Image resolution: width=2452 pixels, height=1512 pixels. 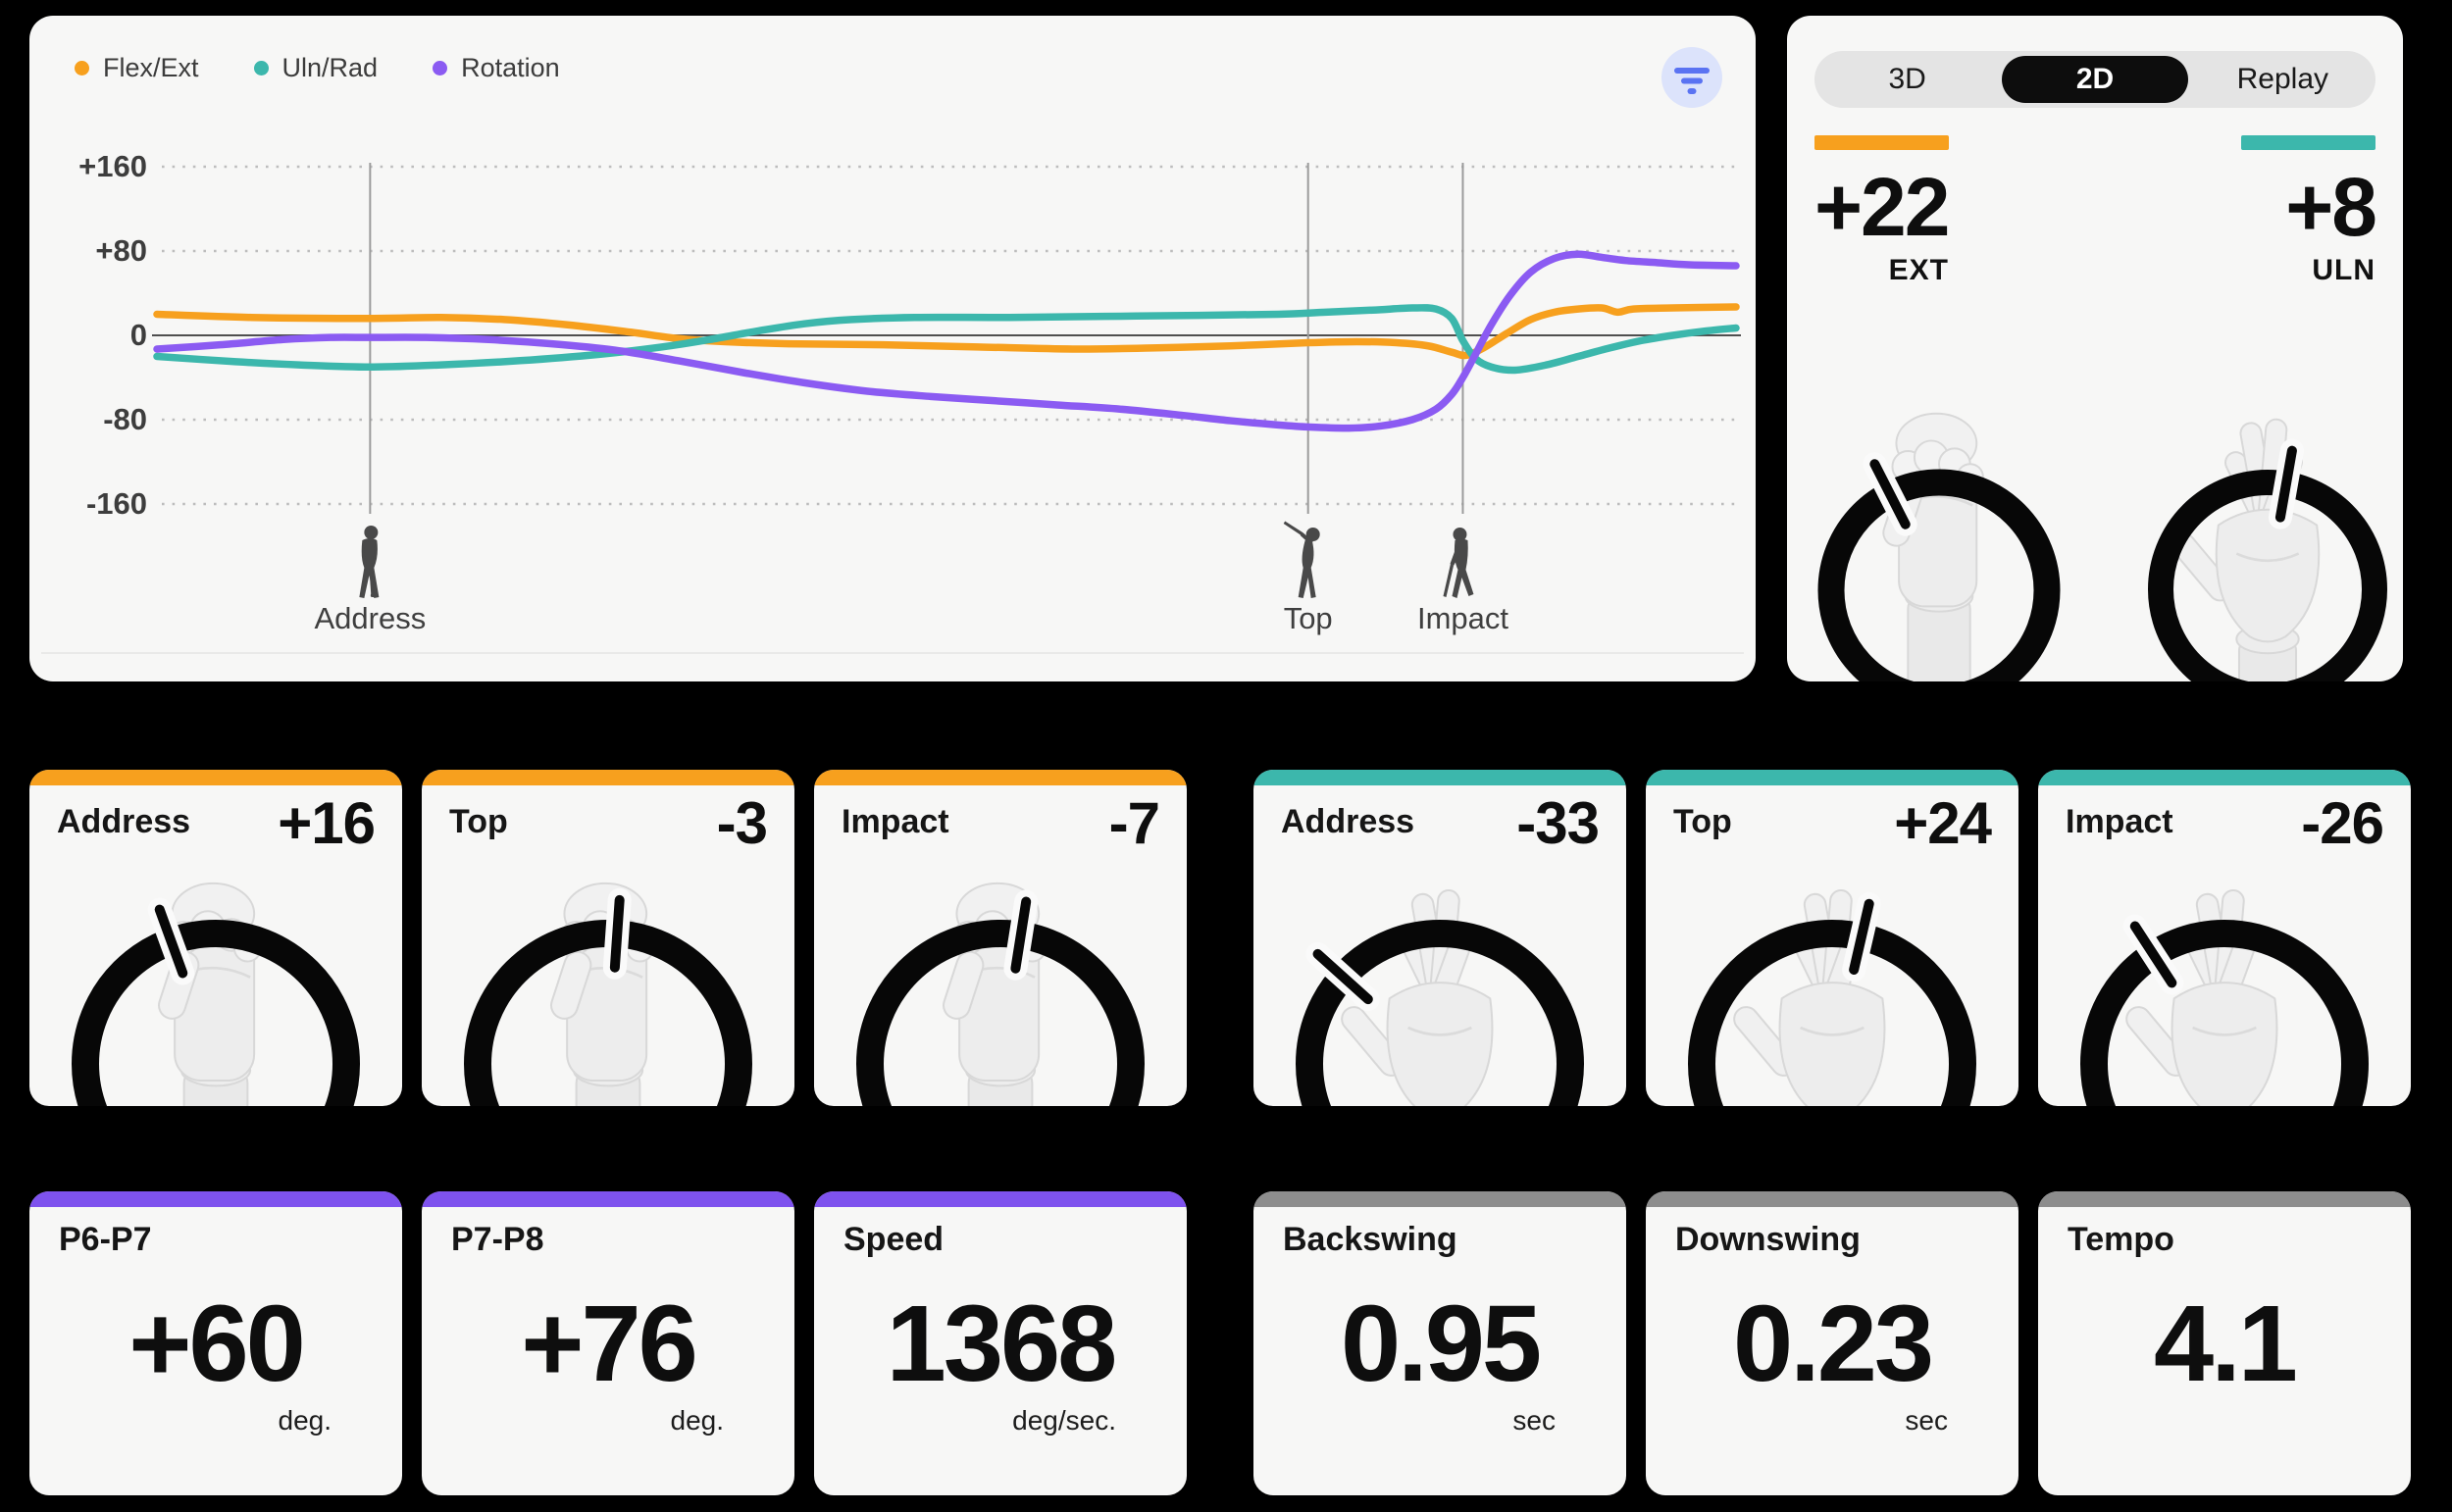 I want to click on series-rotation, so click(x=946, y=341).